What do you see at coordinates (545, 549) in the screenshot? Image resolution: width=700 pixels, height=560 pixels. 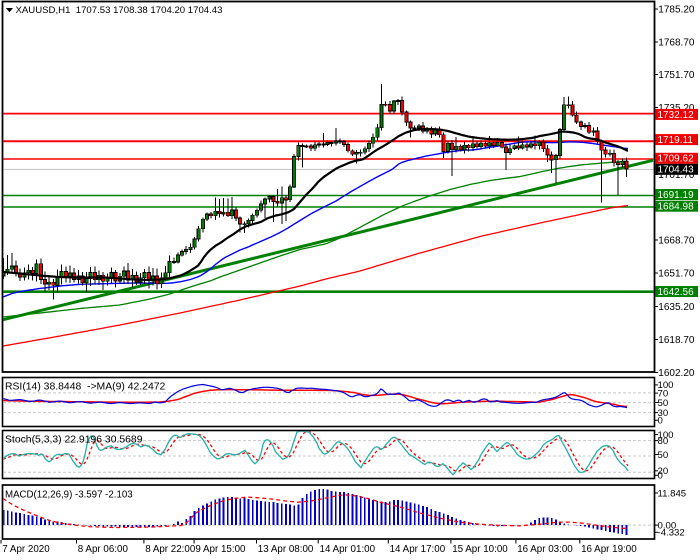 I see `svg-text: 16 Apr 03:00` at bounding box center [545, 549].